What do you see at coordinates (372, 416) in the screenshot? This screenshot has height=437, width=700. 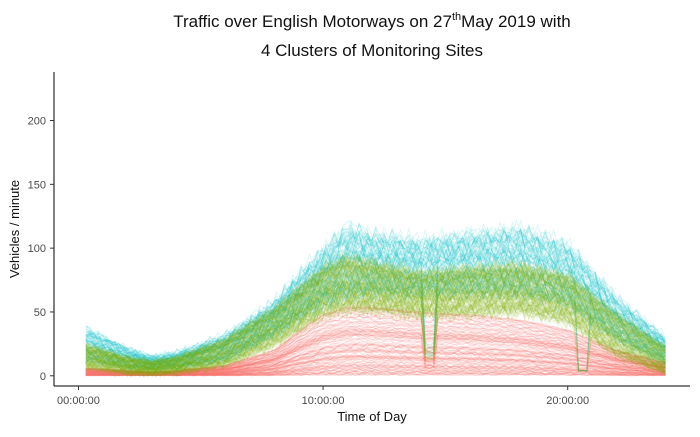 I see `x-axis-title: Time of Day` at bounding box center [372, 416].